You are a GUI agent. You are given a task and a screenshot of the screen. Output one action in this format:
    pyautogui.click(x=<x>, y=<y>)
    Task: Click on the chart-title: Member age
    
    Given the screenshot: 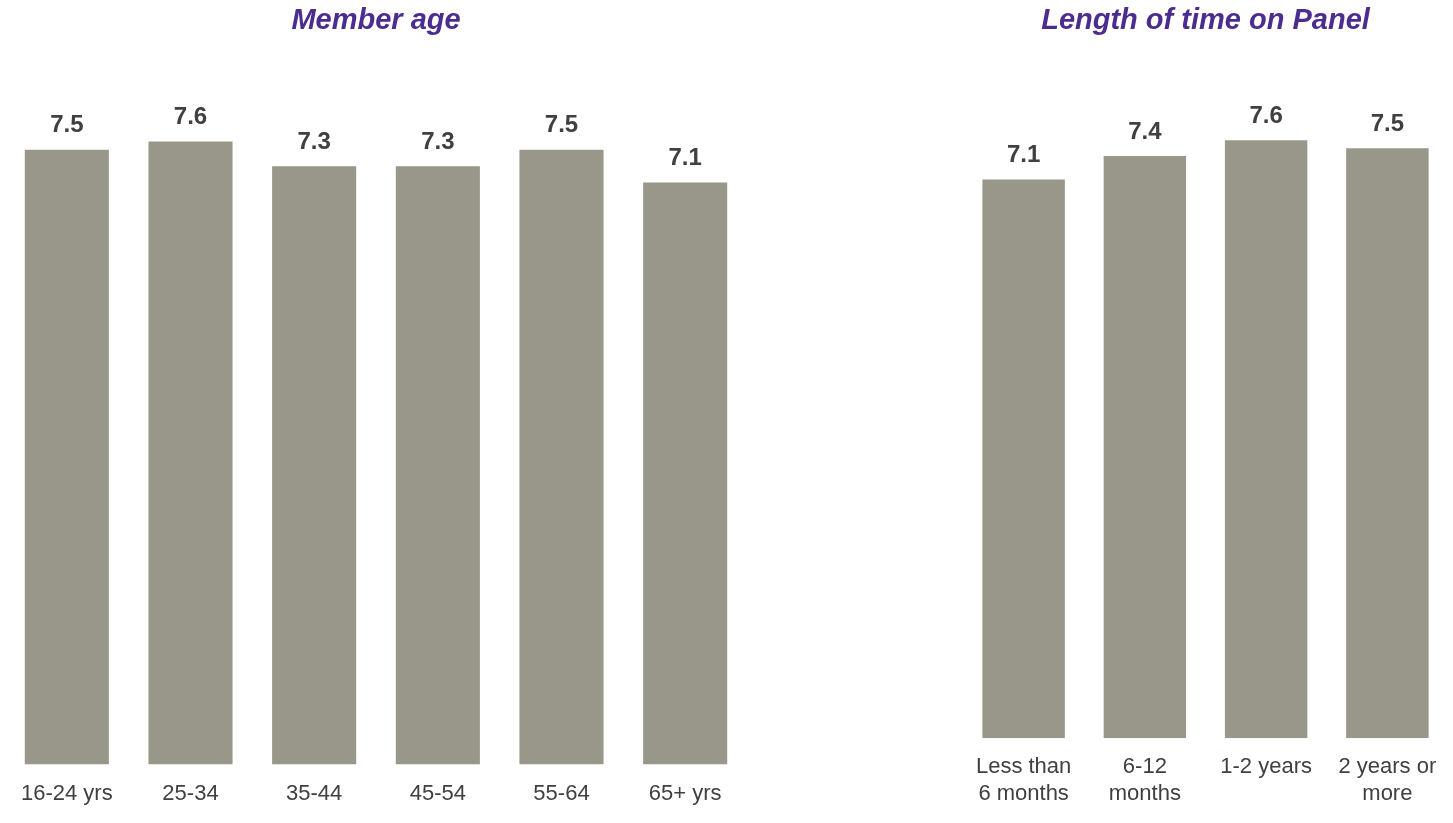 What is the action you would take?
    pyautogui.click(x=376, y=19)
    